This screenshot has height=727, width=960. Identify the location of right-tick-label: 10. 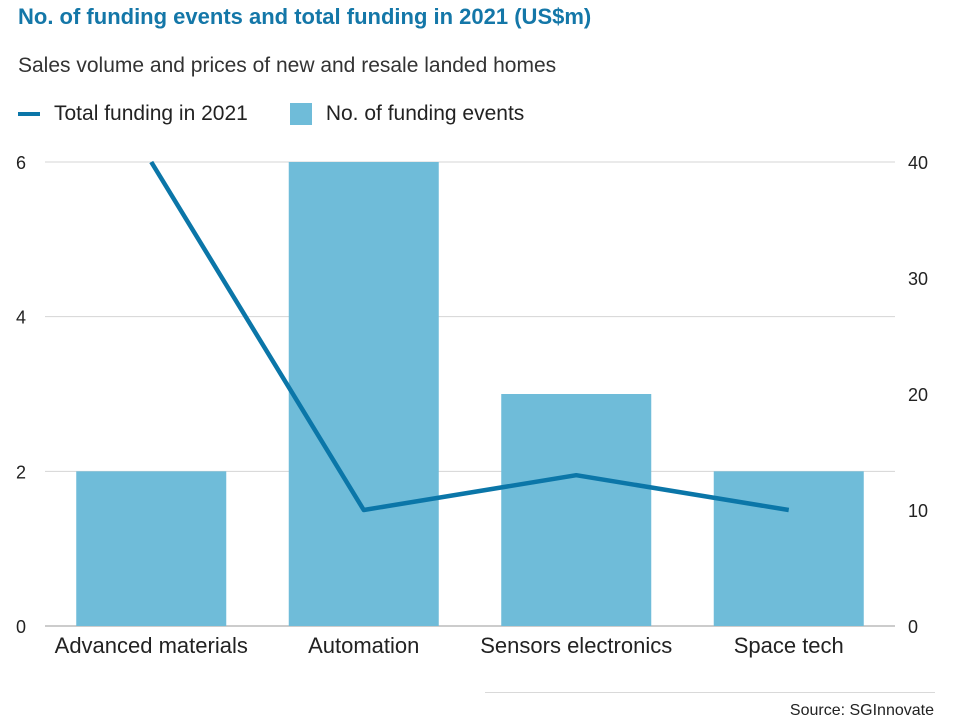
(918, 511).